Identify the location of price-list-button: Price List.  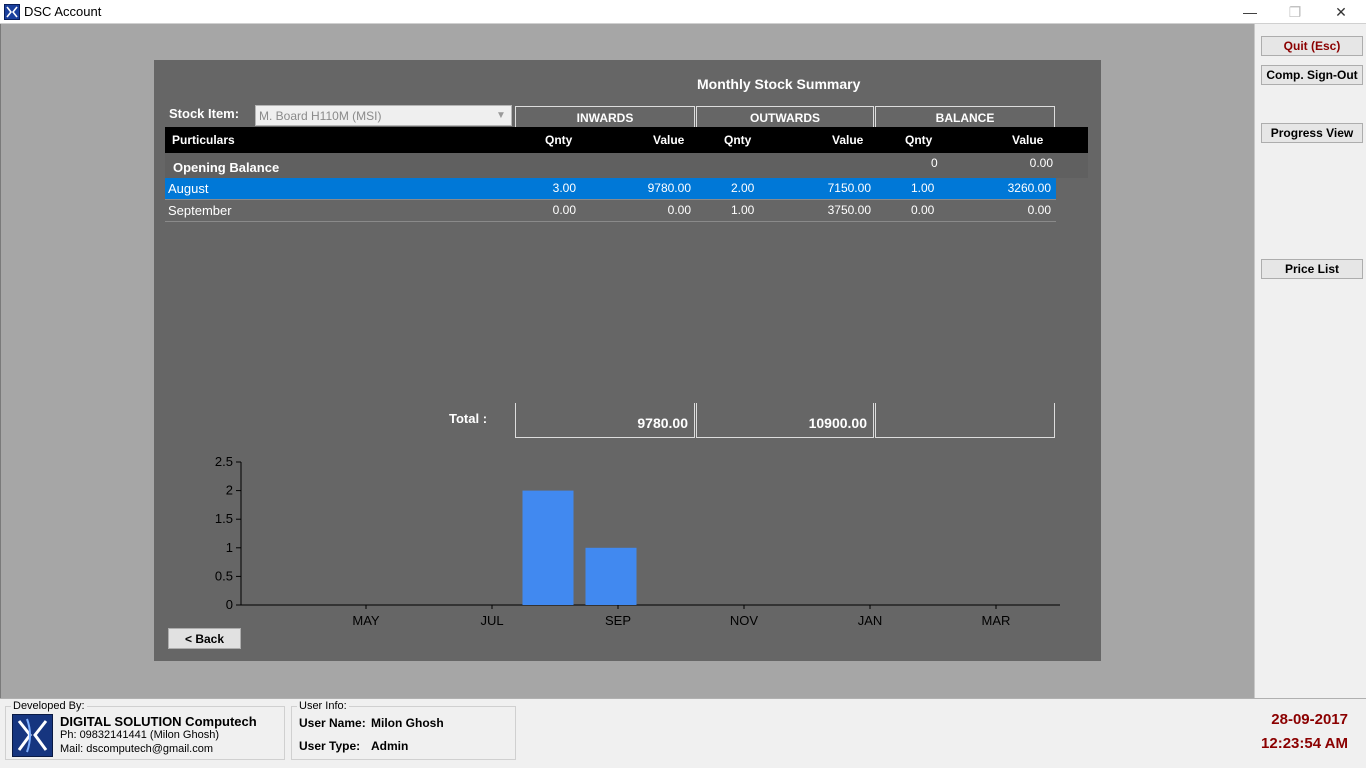
(1312, 269).